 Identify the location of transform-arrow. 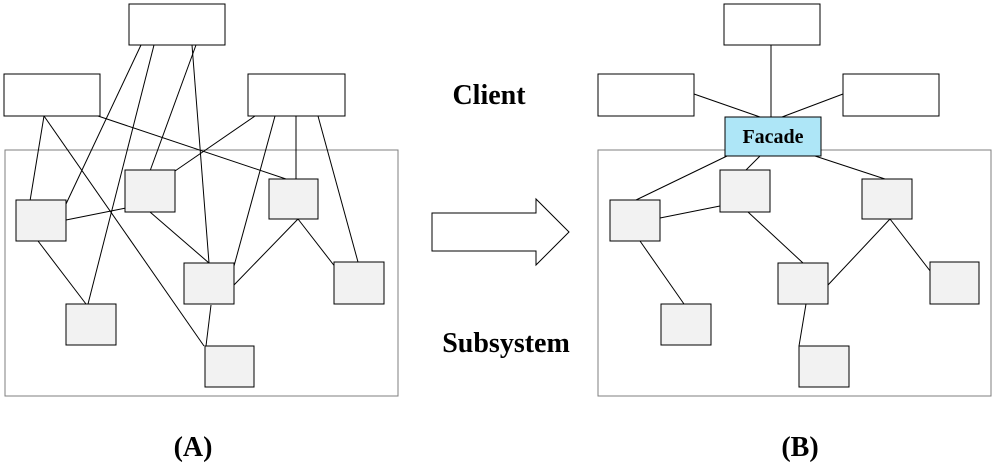
(500, 232).